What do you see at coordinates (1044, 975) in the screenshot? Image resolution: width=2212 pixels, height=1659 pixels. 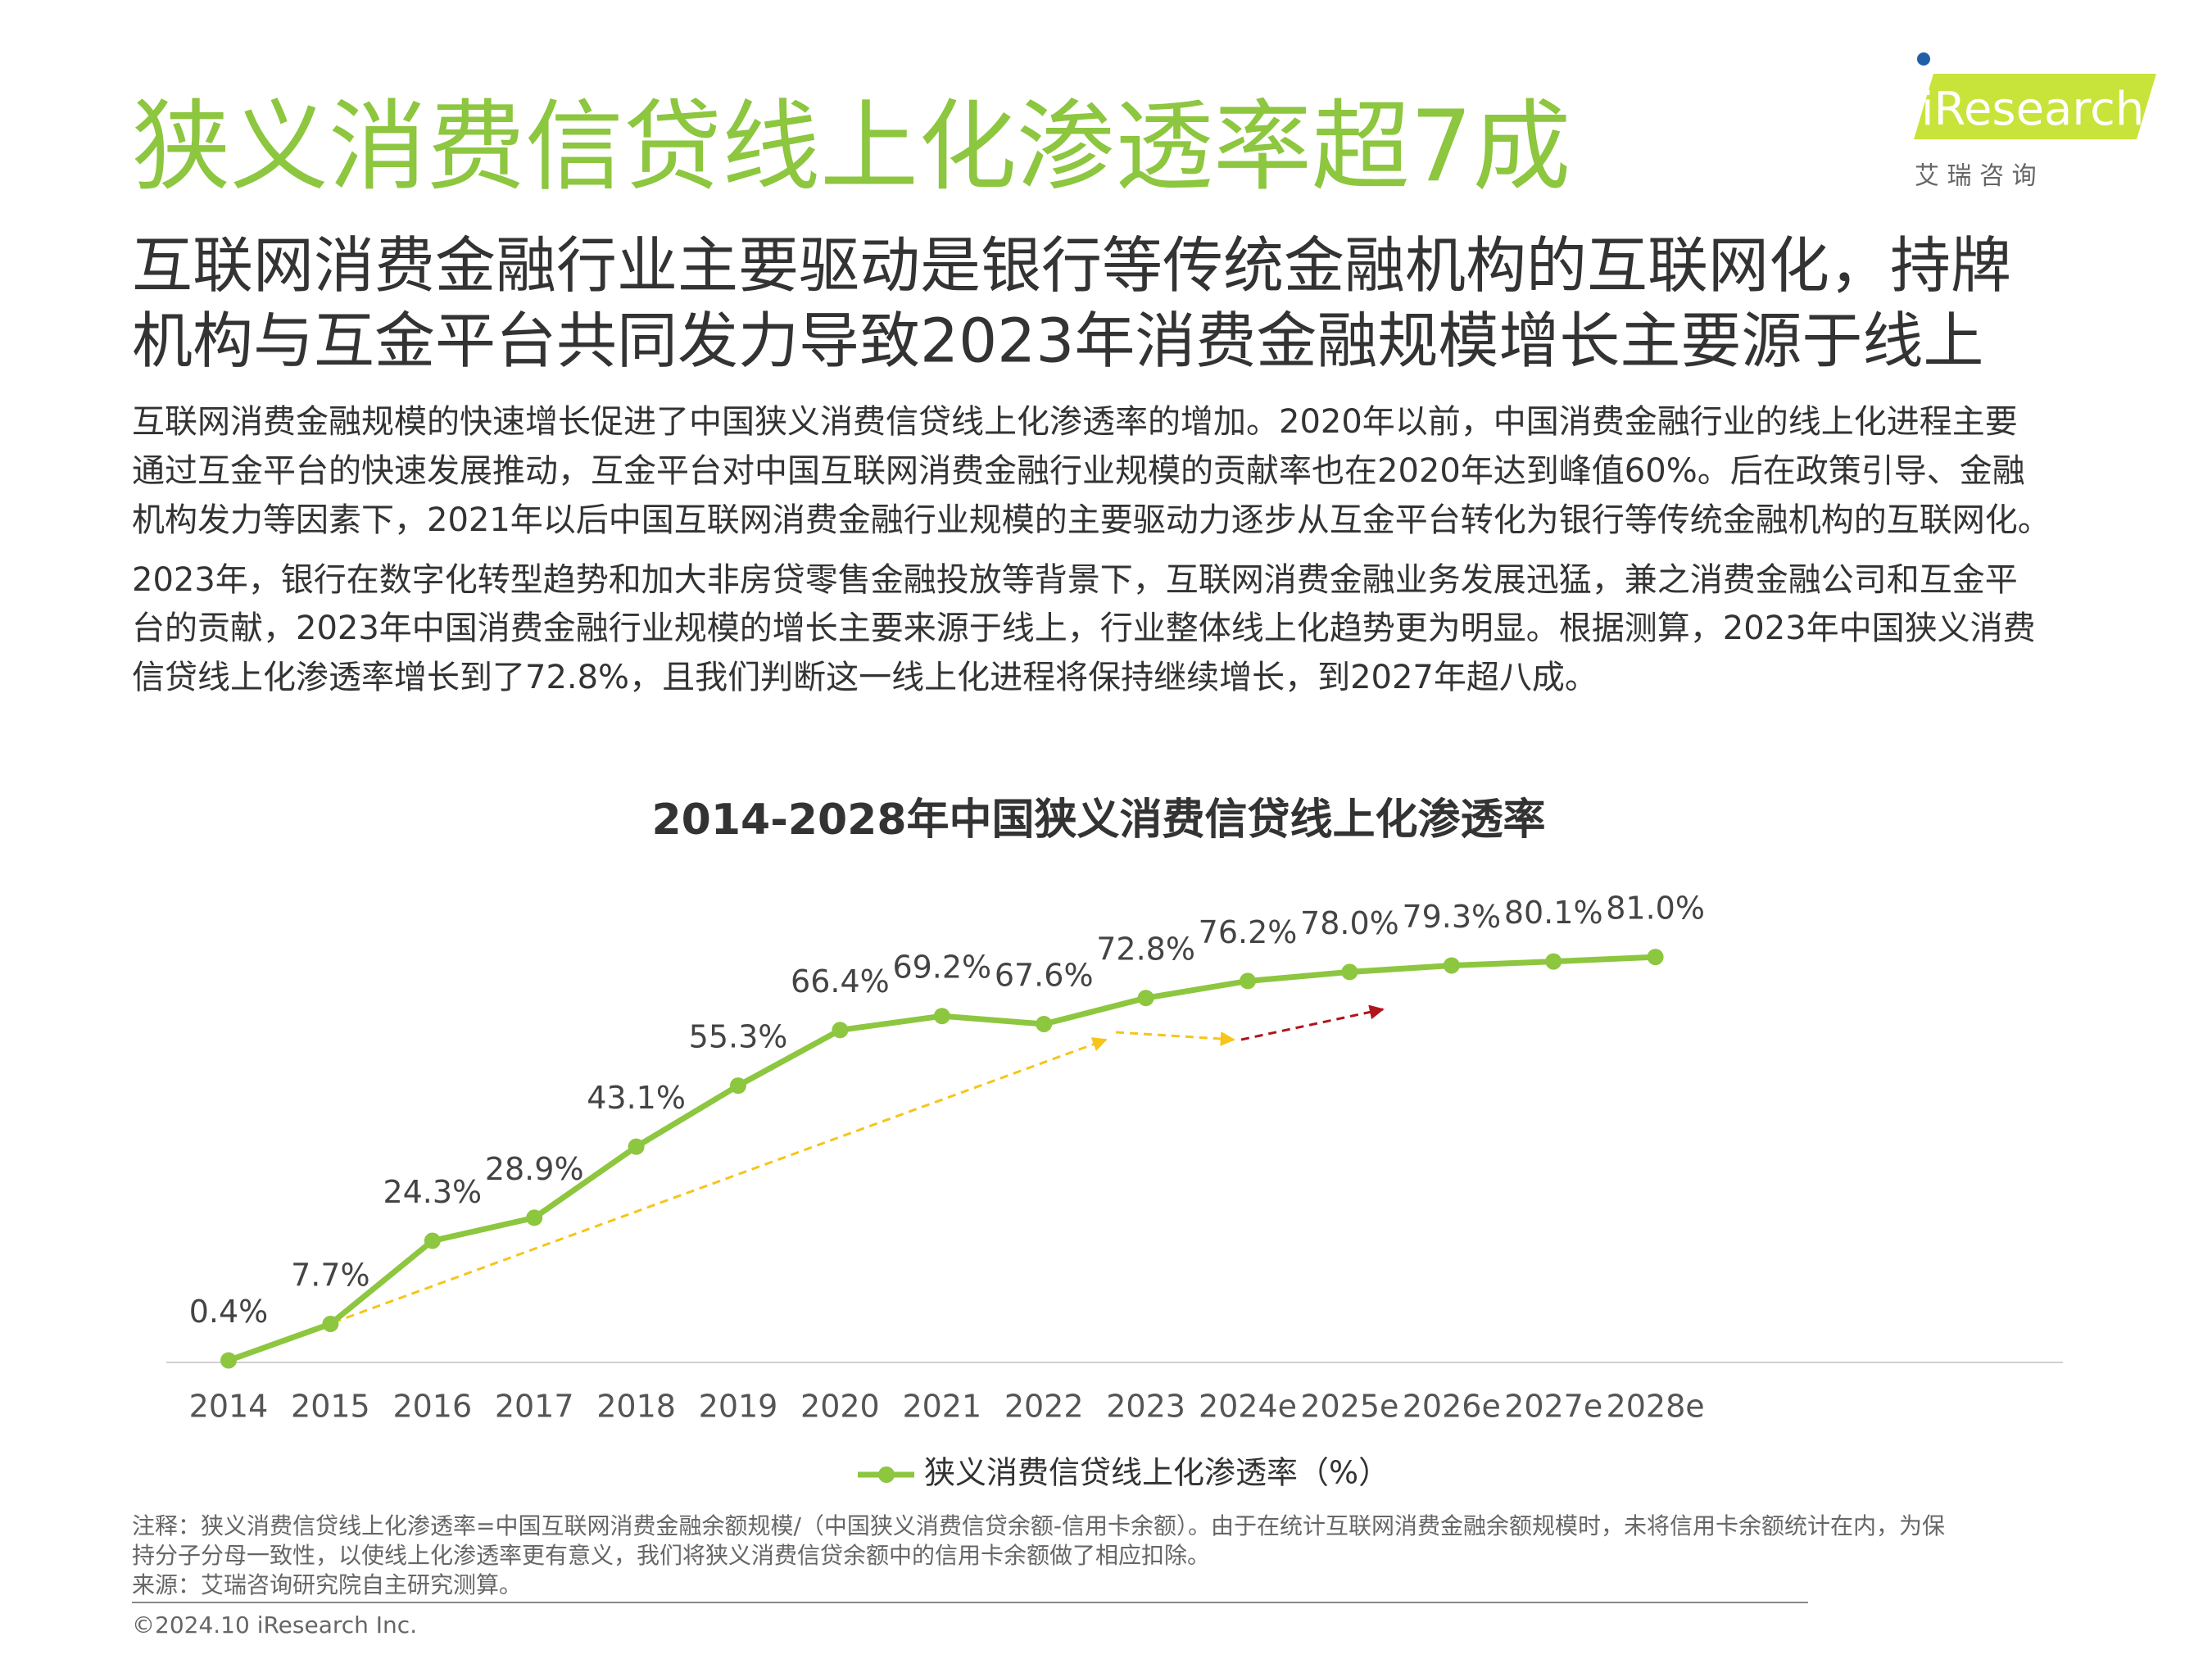 I see `value-label: 67.6%` at bounding box center [1044, 975].